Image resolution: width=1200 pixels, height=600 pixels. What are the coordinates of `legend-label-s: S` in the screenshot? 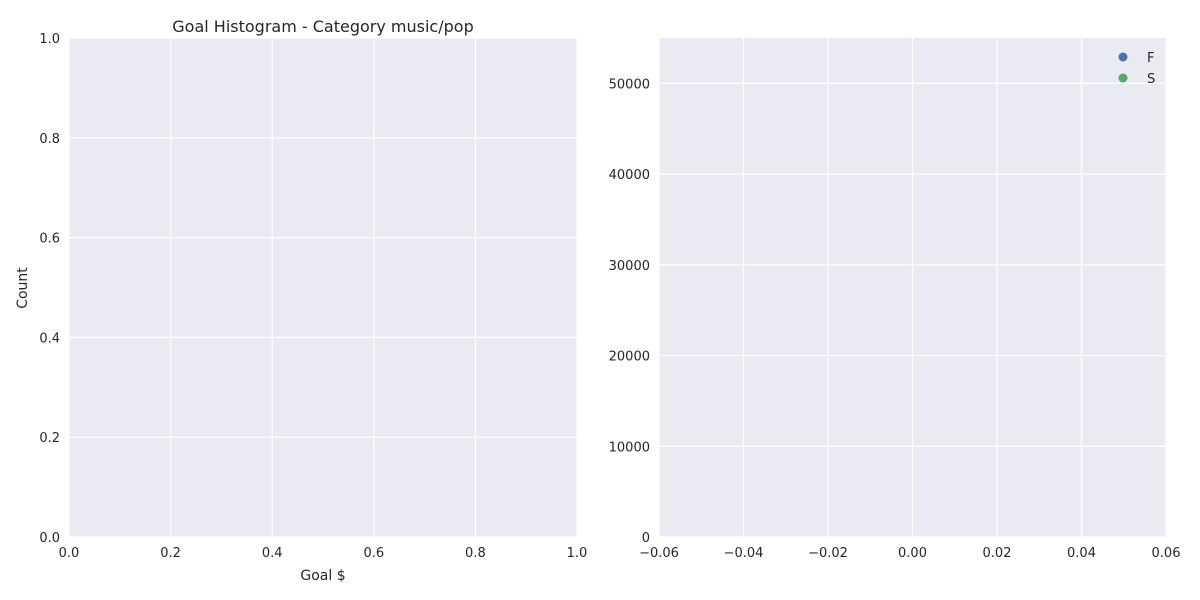 It's located at (1151, 79).